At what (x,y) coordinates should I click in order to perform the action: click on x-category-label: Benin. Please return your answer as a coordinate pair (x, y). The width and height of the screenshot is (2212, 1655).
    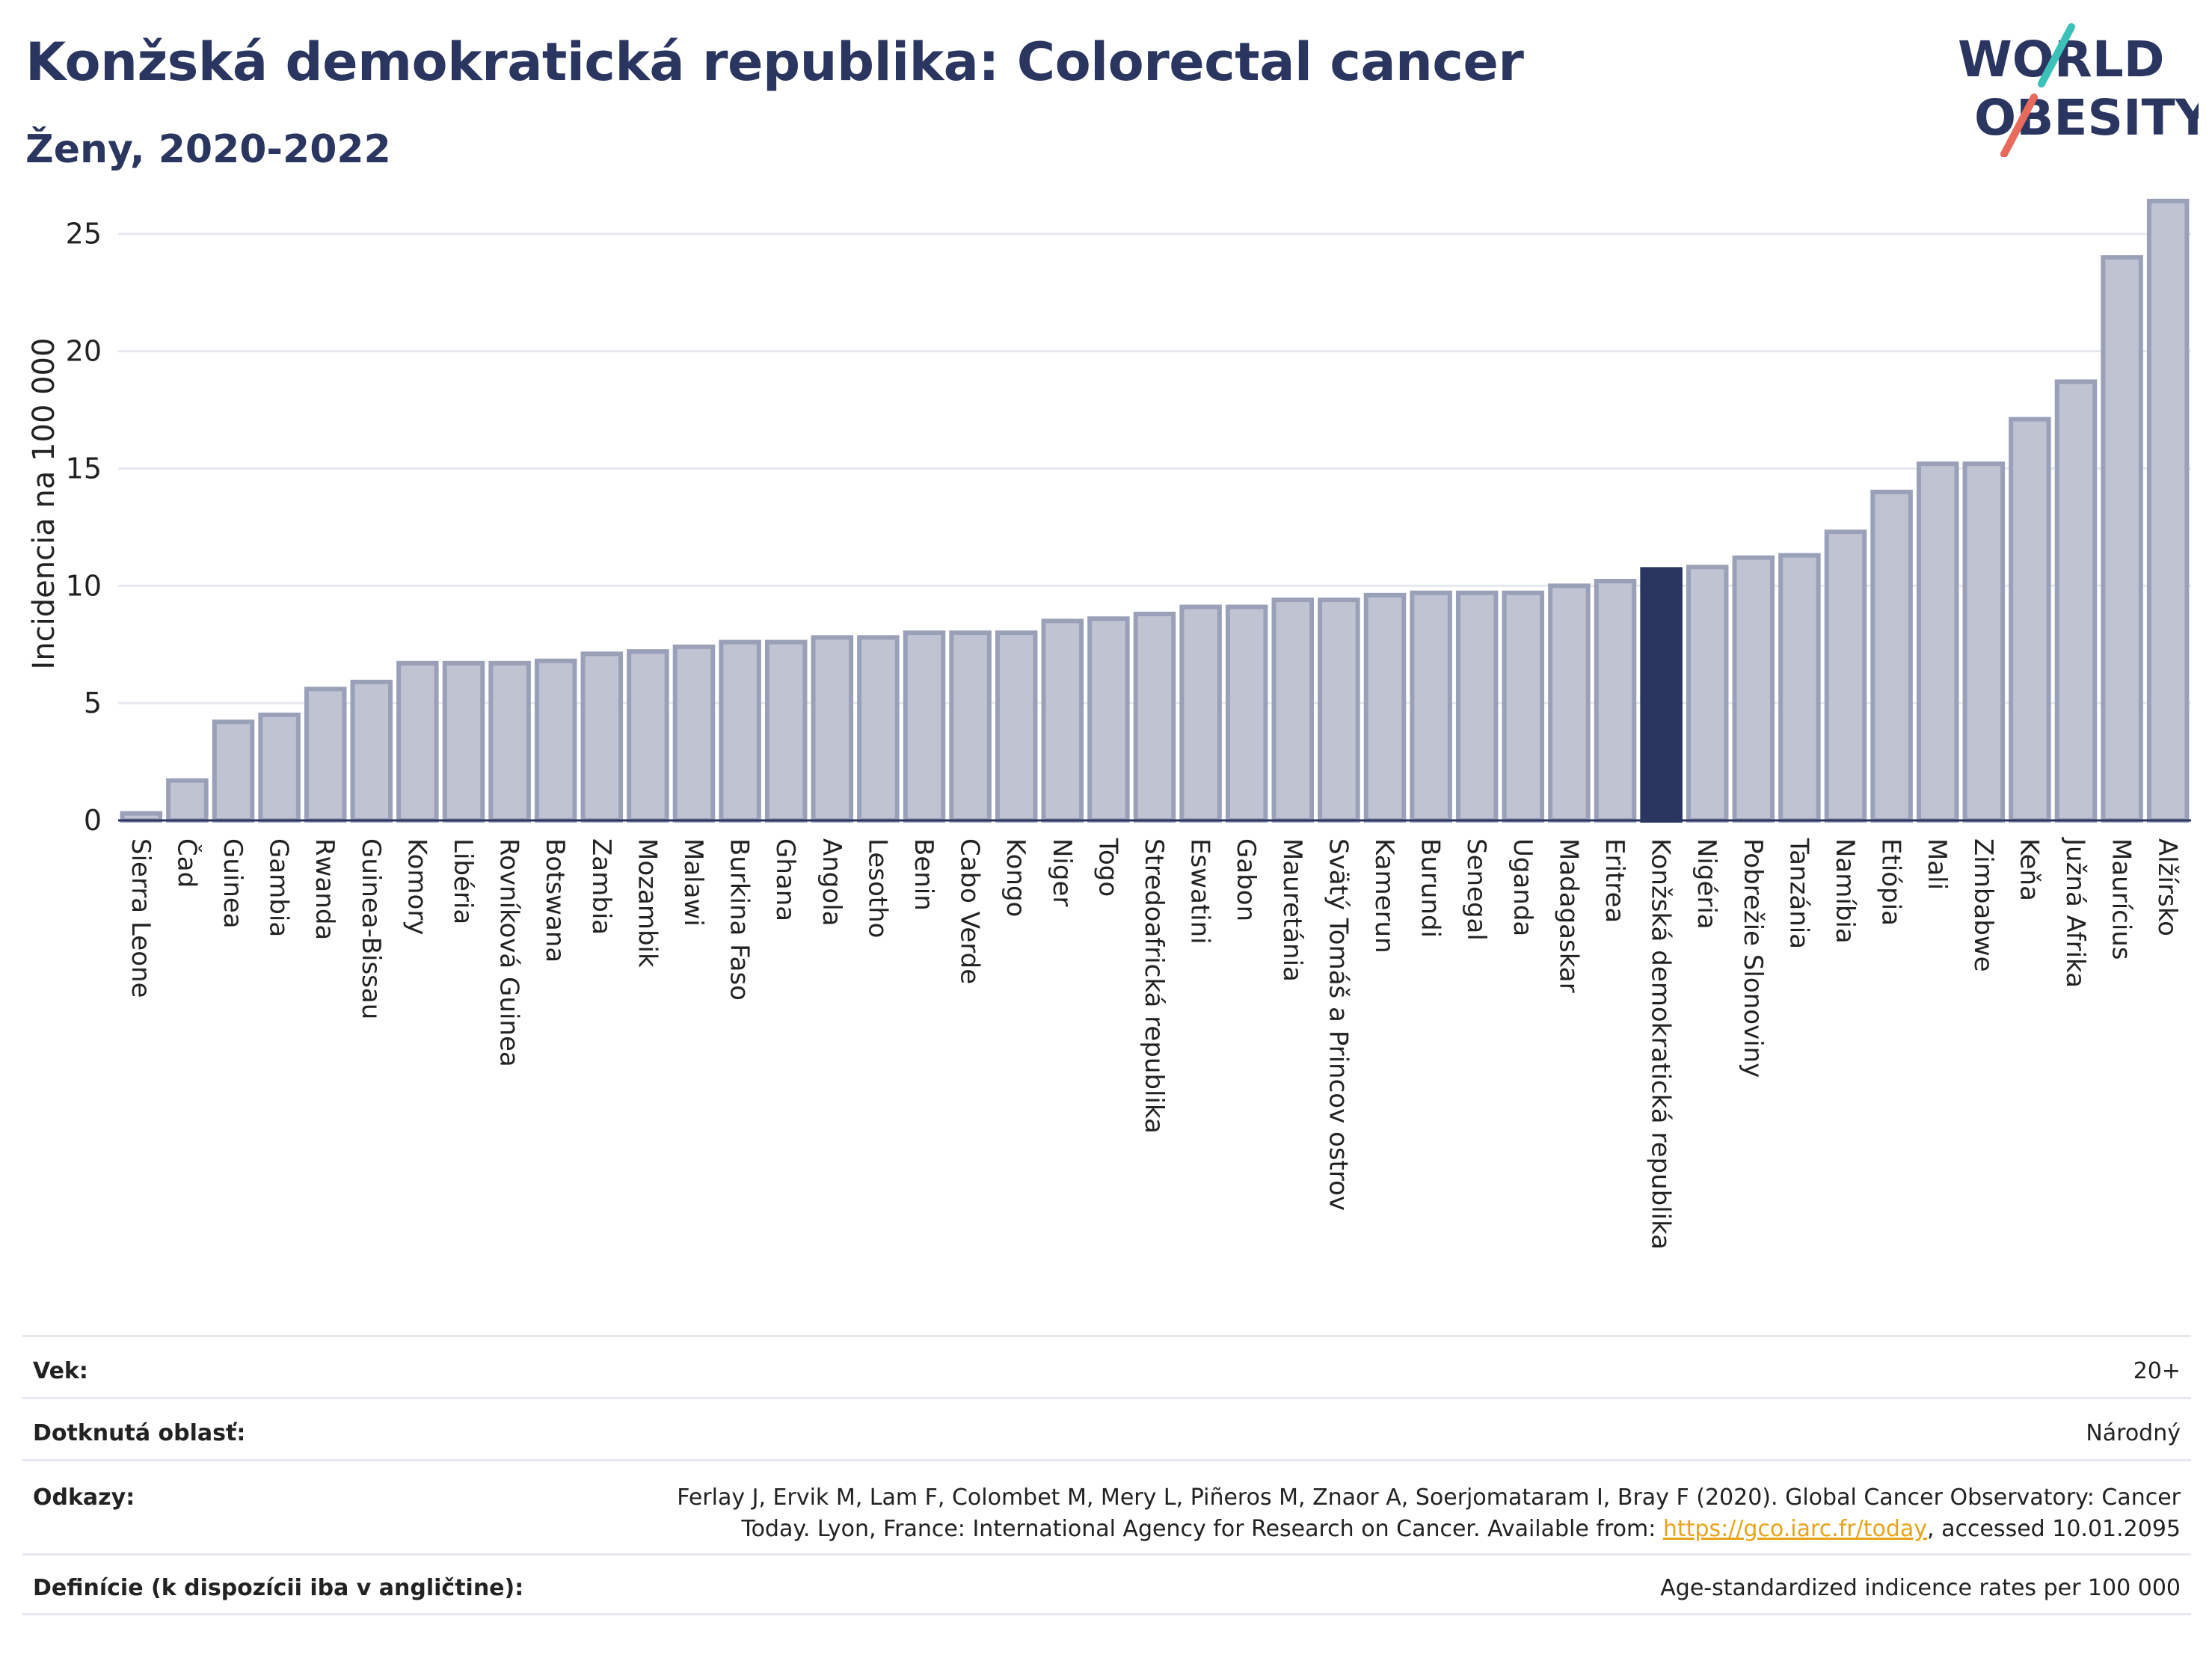
    Looking at the image, I should click on (923, 874).